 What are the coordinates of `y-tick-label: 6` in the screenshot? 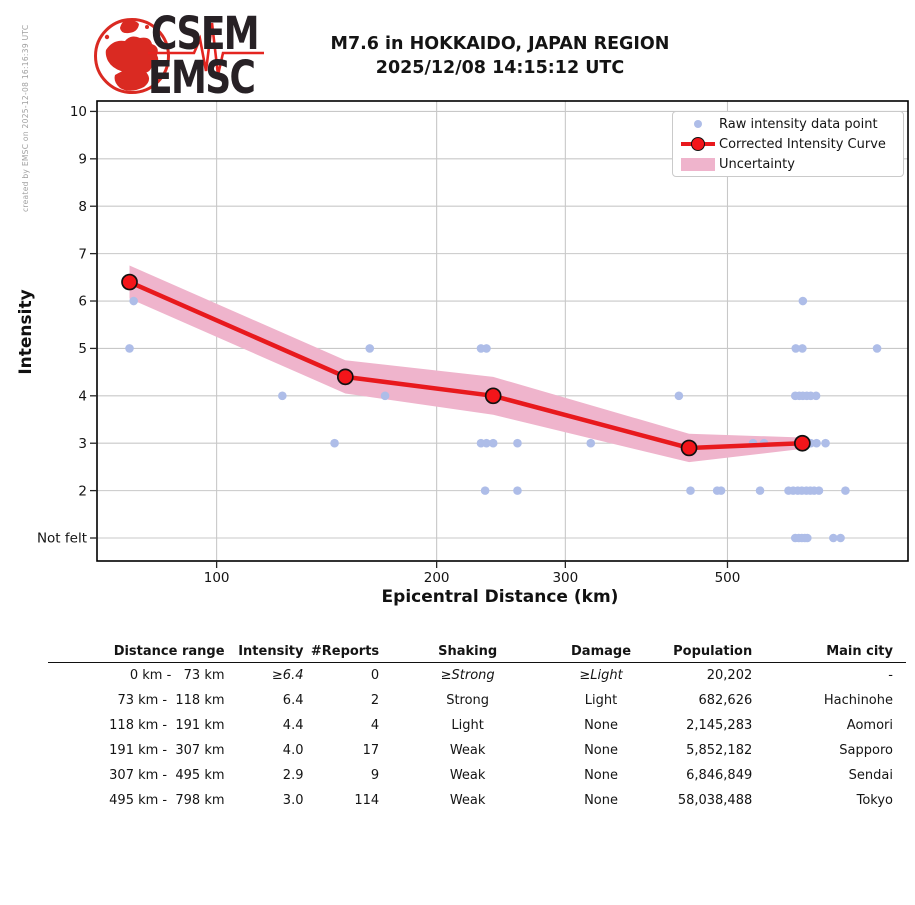 It's located at (82, 302).